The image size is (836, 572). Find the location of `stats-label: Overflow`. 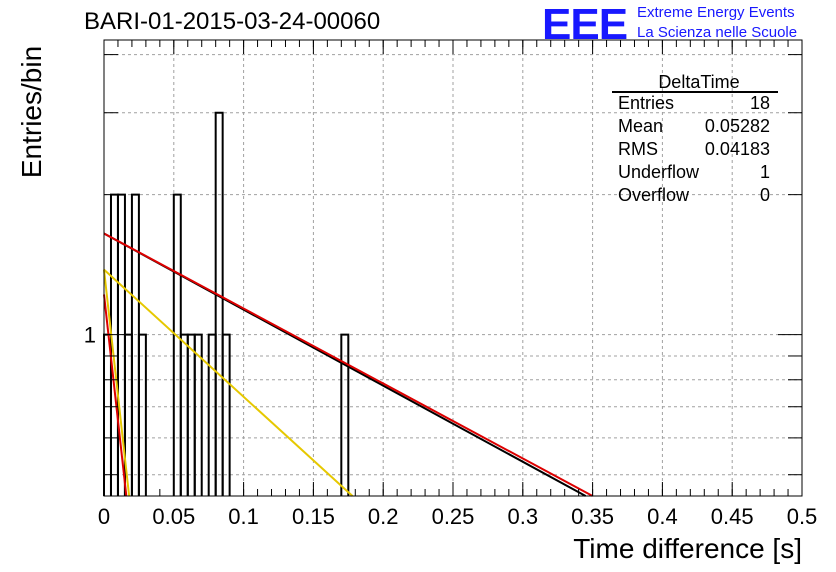

stats-label: Overflow is located at coordinates (654, 195).